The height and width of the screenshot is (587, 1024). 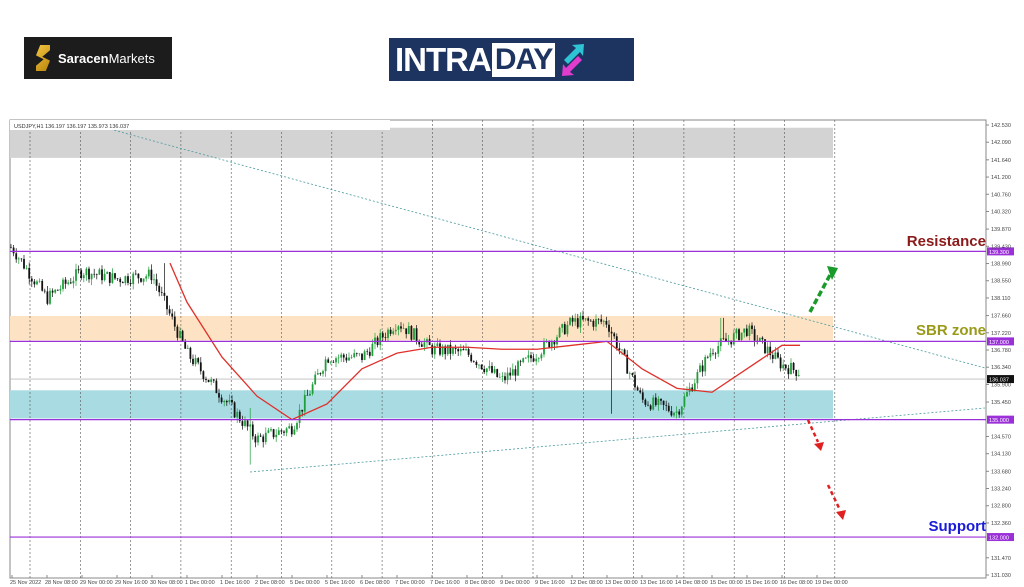 I want to click on level-label: Resistance, so click(x=946, y=241).